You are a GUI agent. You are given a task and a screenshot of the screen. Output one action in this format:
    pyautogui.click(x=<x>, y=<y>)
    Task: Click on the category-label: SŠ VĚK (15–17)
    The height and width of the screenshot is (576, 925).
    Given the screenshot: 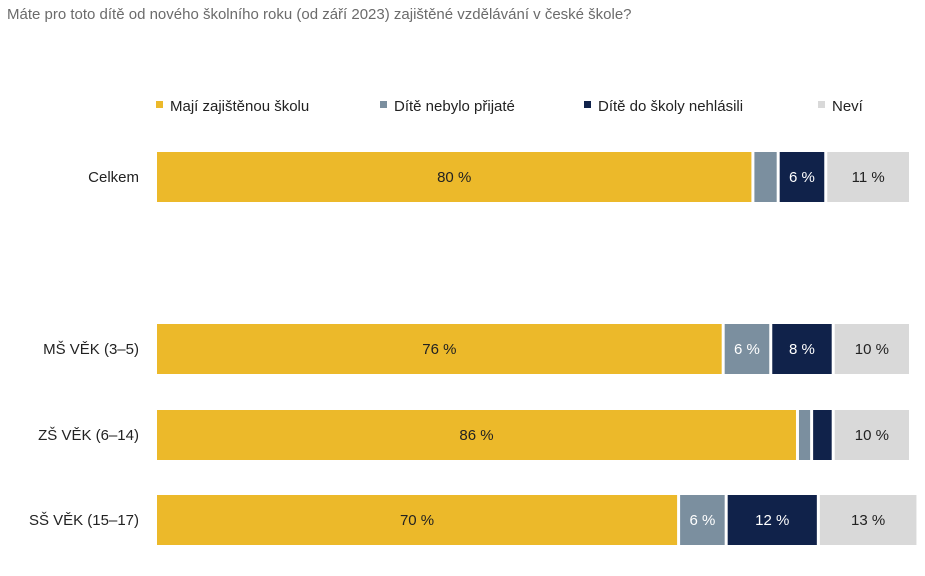 What is the action you would take?
    pyautogui.click(x=84, y=520)
    